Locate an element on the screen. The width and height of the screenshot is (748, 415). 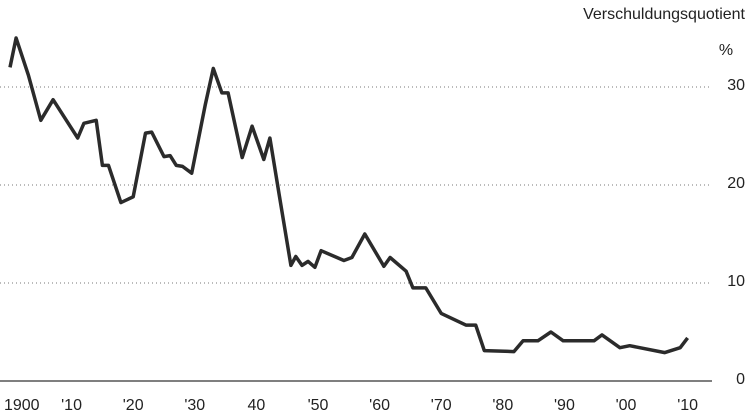
y-tick-label: 30 is located at coordinates (736, 85).